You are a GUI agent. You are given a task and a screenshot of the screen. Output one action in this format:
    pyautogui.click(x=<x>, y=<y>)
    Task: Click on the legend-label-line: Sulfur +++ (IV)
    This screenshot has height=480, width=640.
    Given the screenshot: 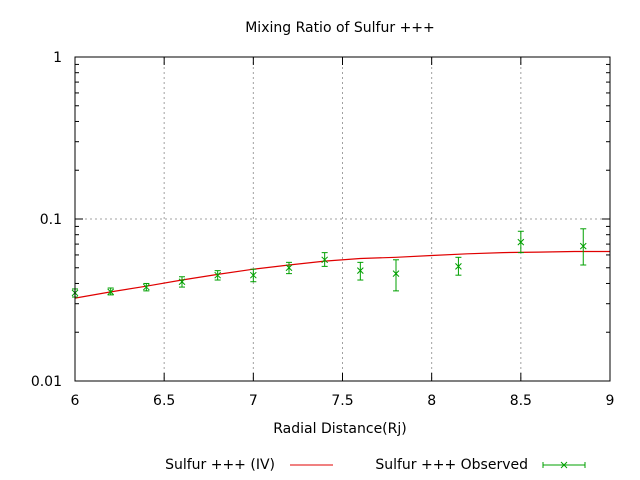 What is the action you would take?
    pyautogui.click(x=220, y=465)
    